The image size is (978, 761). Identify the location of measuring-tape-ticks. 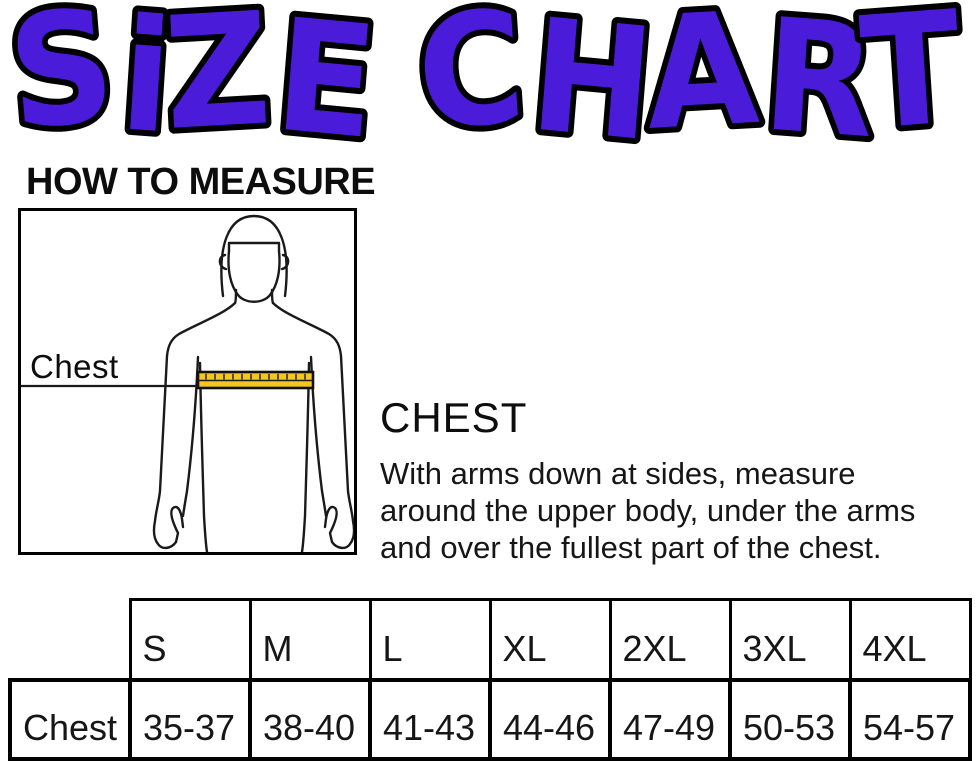
(255, 376).